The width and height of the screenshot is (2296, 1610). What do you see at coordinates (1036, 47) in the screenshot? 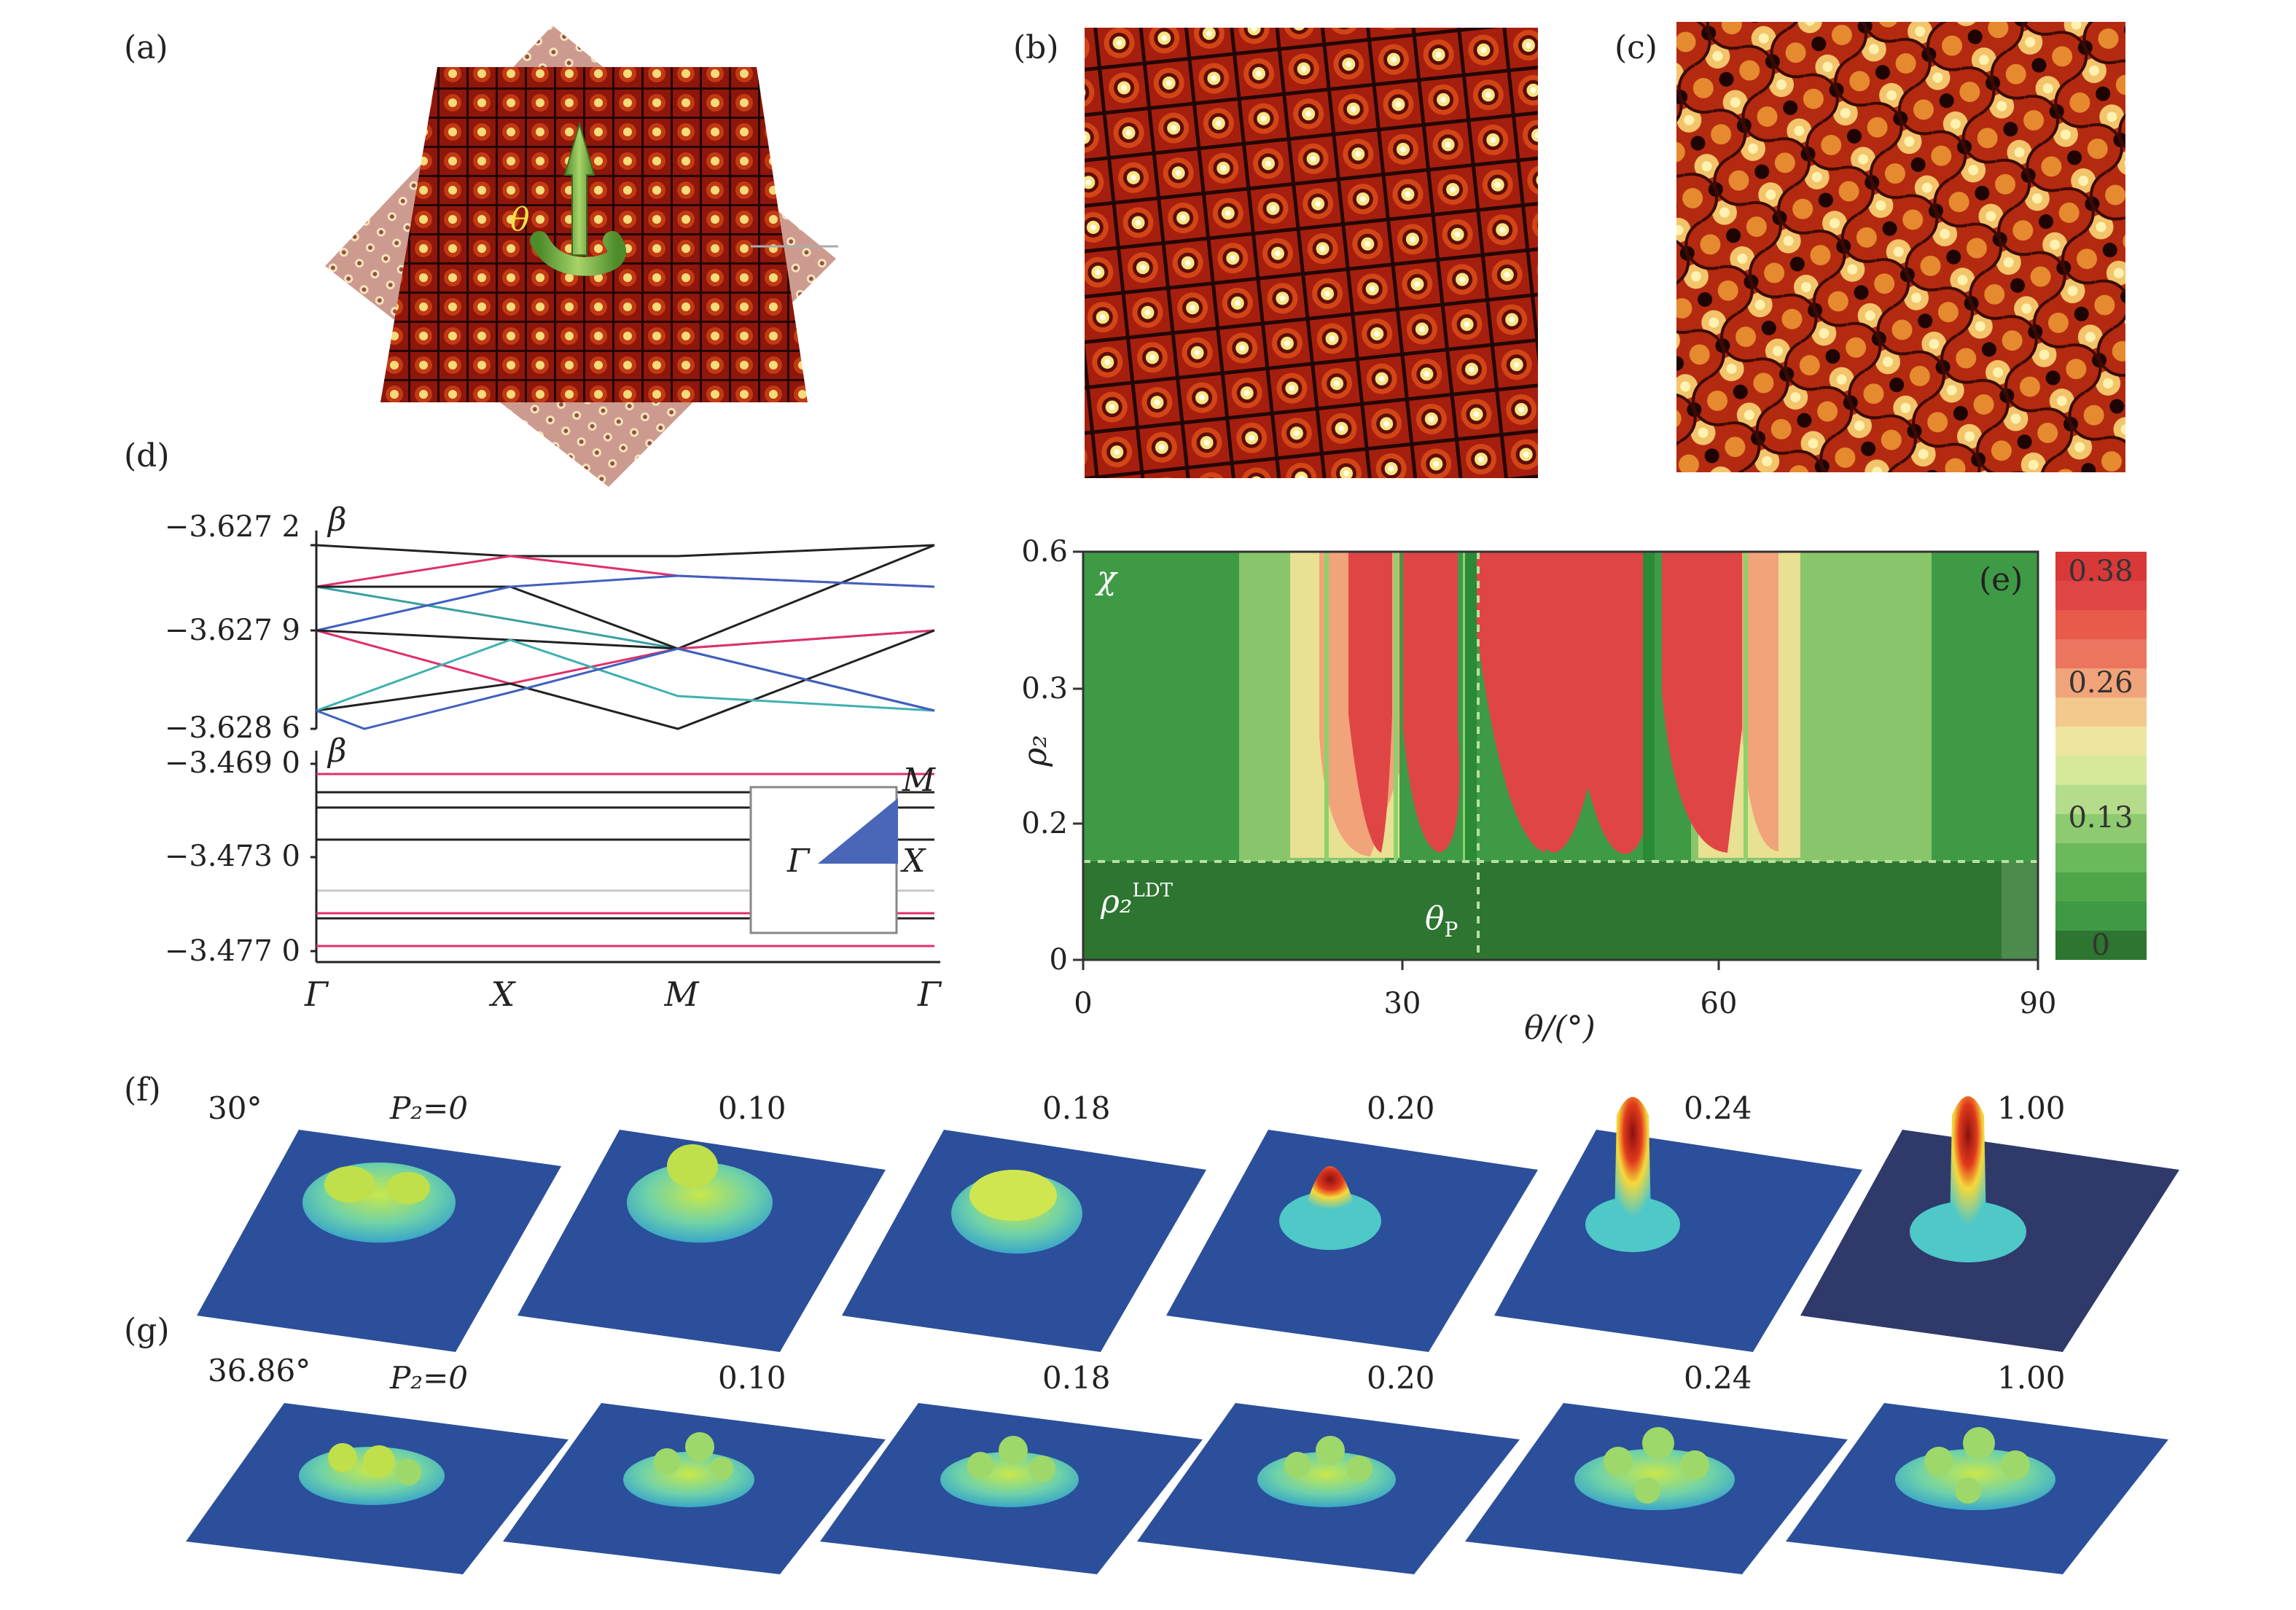
I see `panel-label-b: (b)` at bounding box center [1036, 47].